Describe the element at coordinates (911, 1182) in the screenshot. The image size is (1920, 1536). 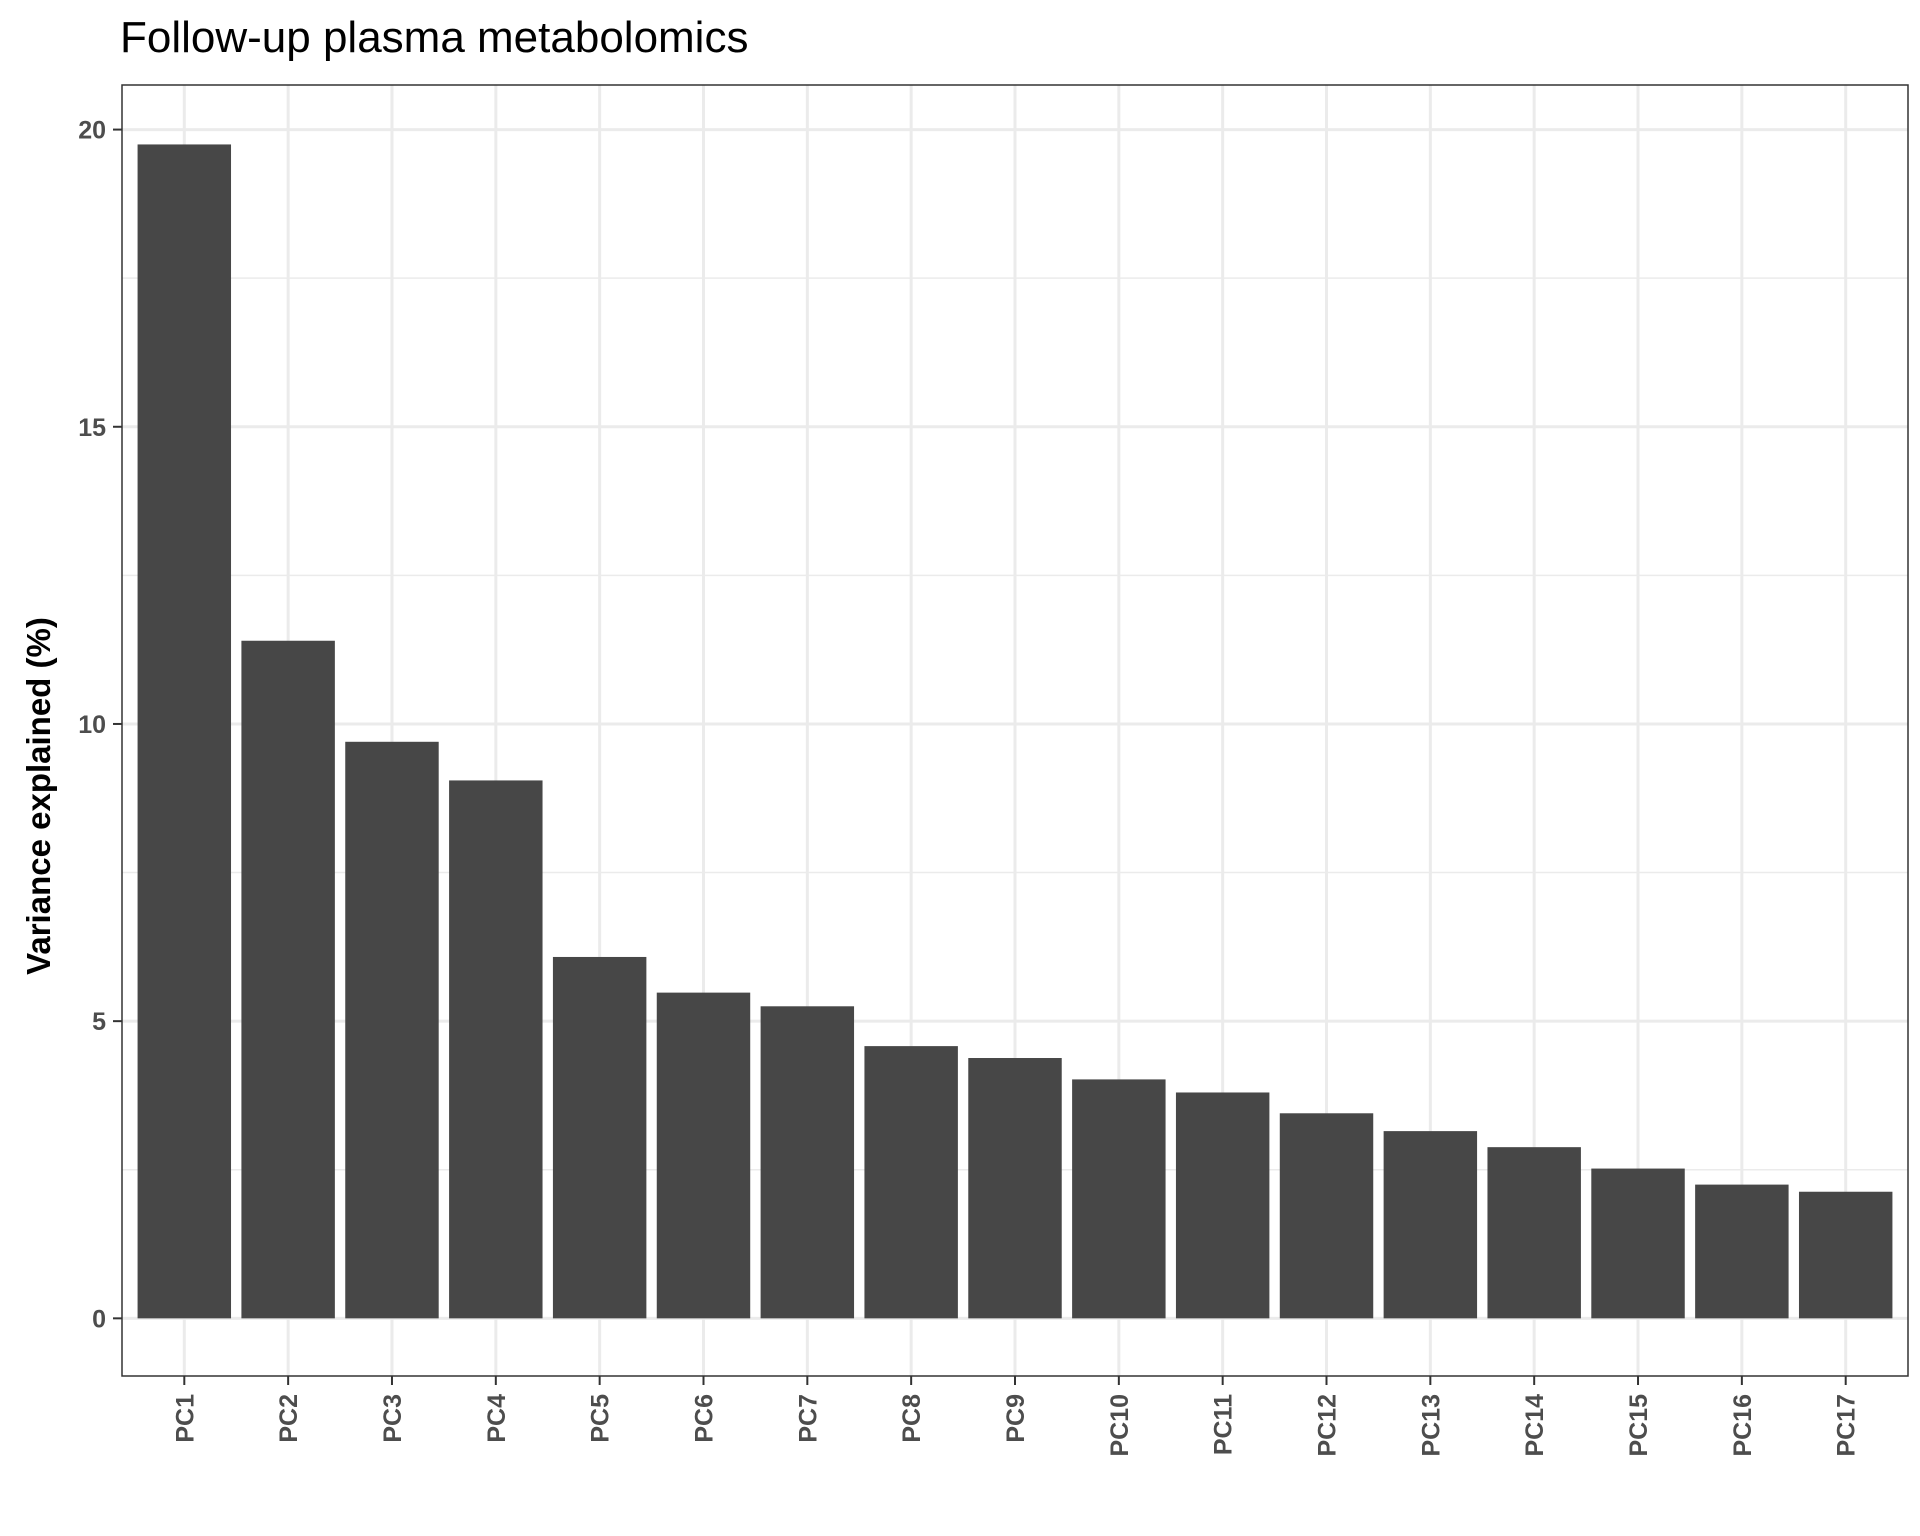
I see `bar-pc8` at that location.